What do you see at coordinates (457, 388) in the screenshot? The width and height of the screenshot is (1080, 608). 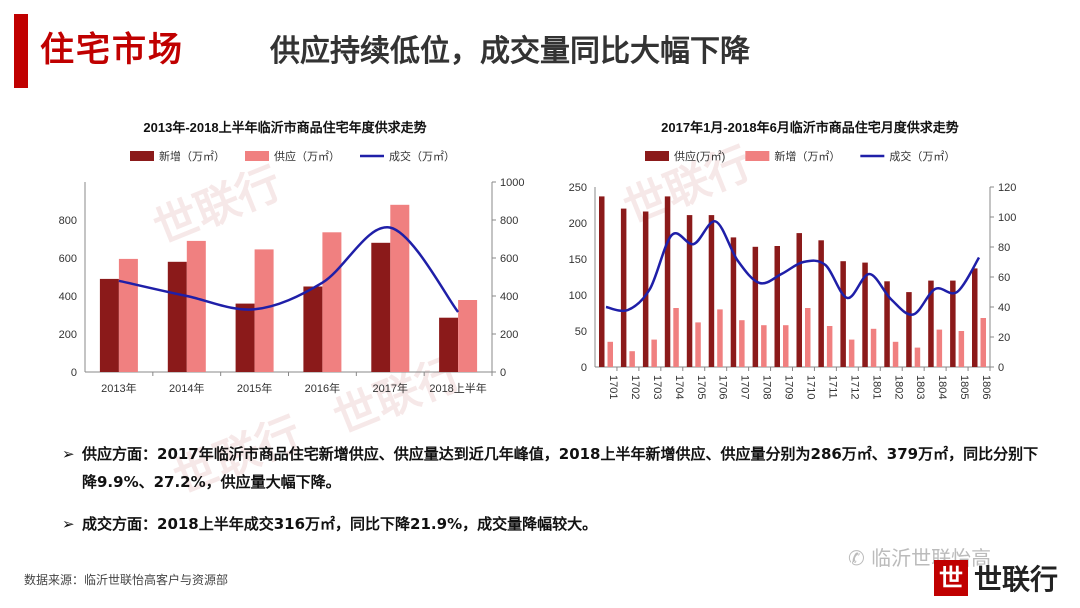 I see `x-tick-label: 2018上半年` at bounding box center [457, 388].